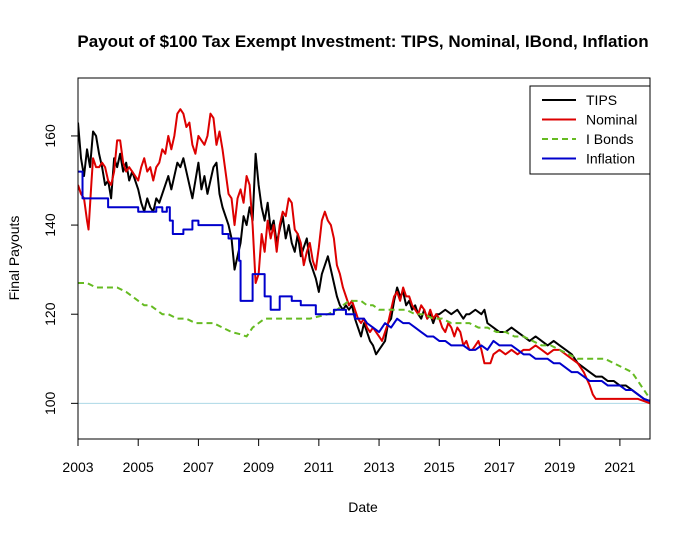 This screenshot has height=537, width=691. What do you see at coordinates (499, 467) in the screenshot?
I see `x-tick-label: 2017` at bounding box center [499, 467].